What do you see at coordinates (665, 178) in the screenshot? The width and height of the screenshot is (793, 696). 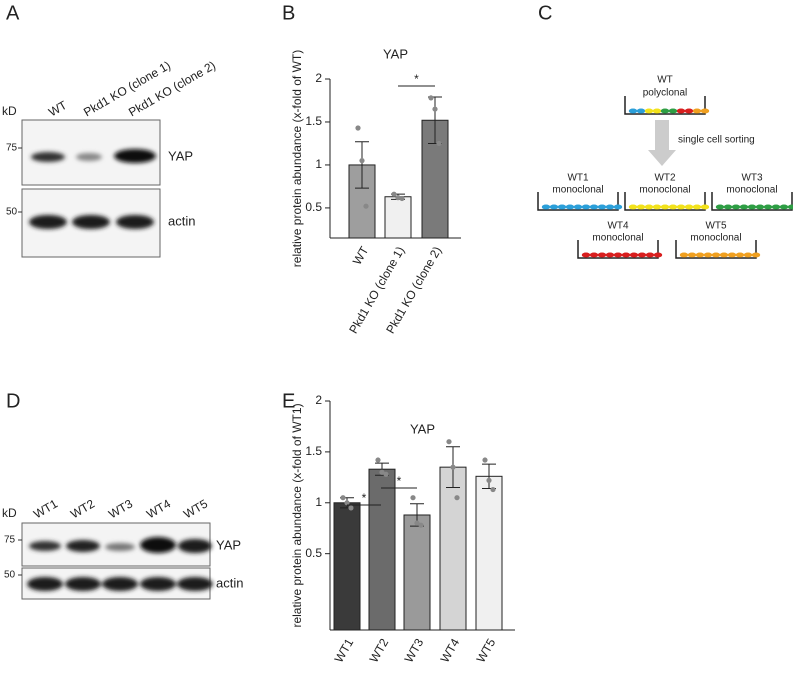 I see `clone-name: WT2` at bounding box center [665, 178].